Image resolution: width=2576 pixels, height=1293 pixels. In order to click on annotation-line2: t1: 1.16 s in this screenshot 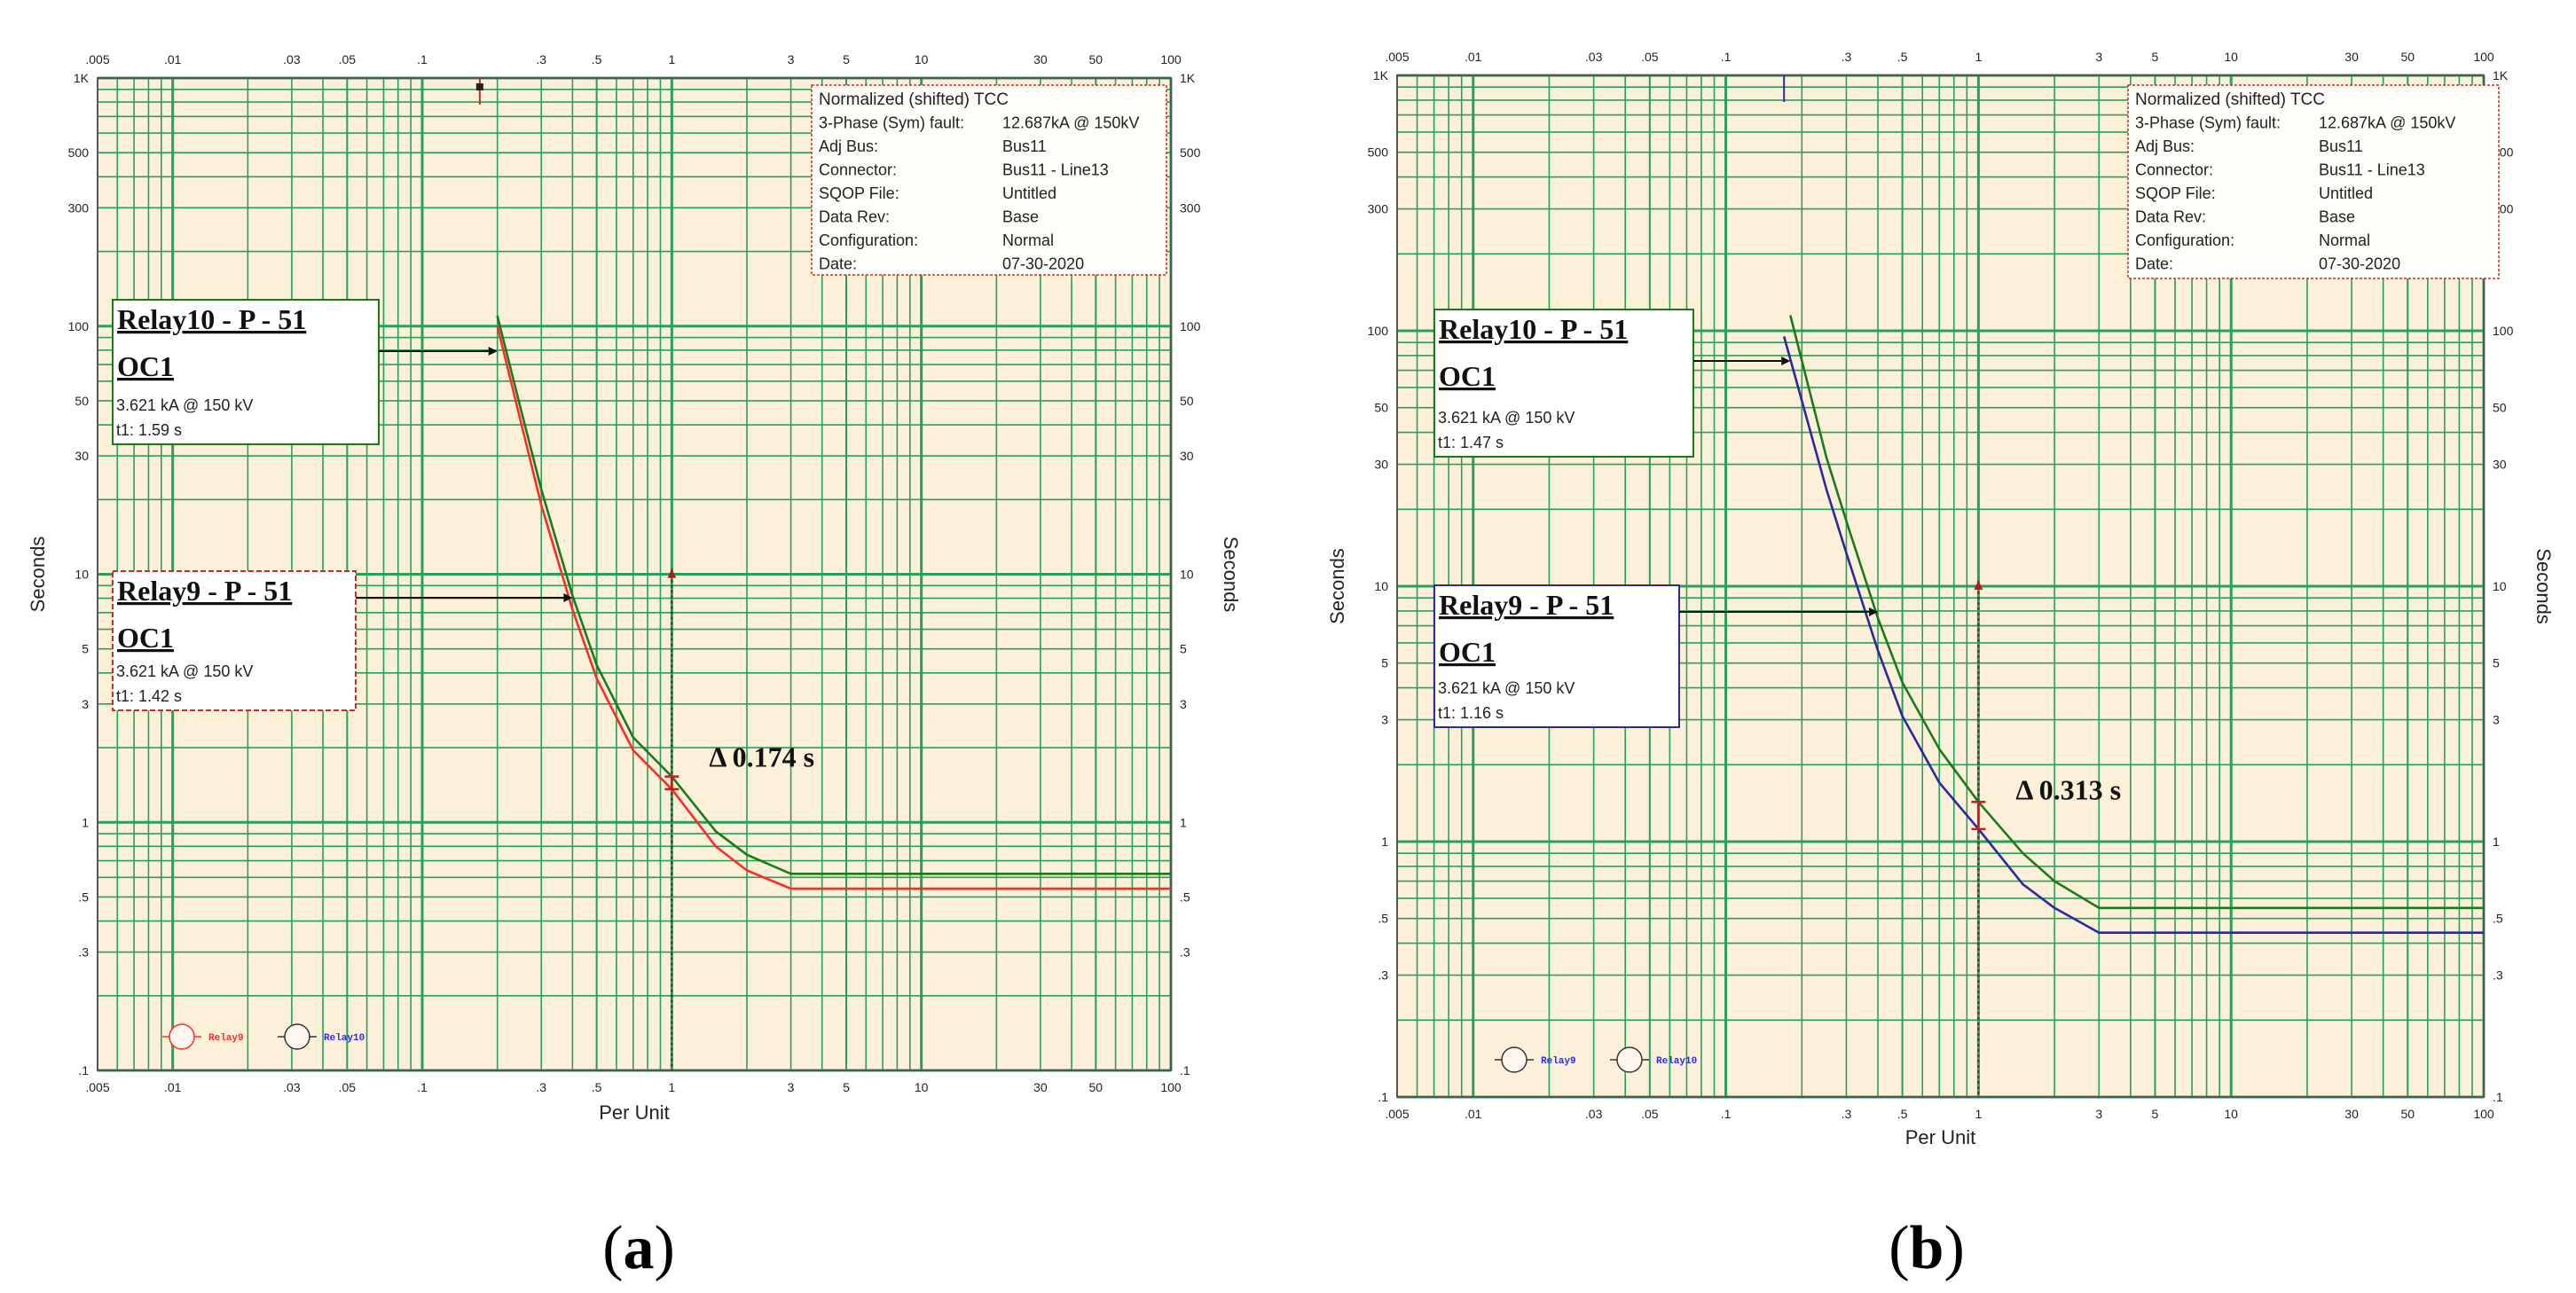, I will do `click(1471, 713)`.